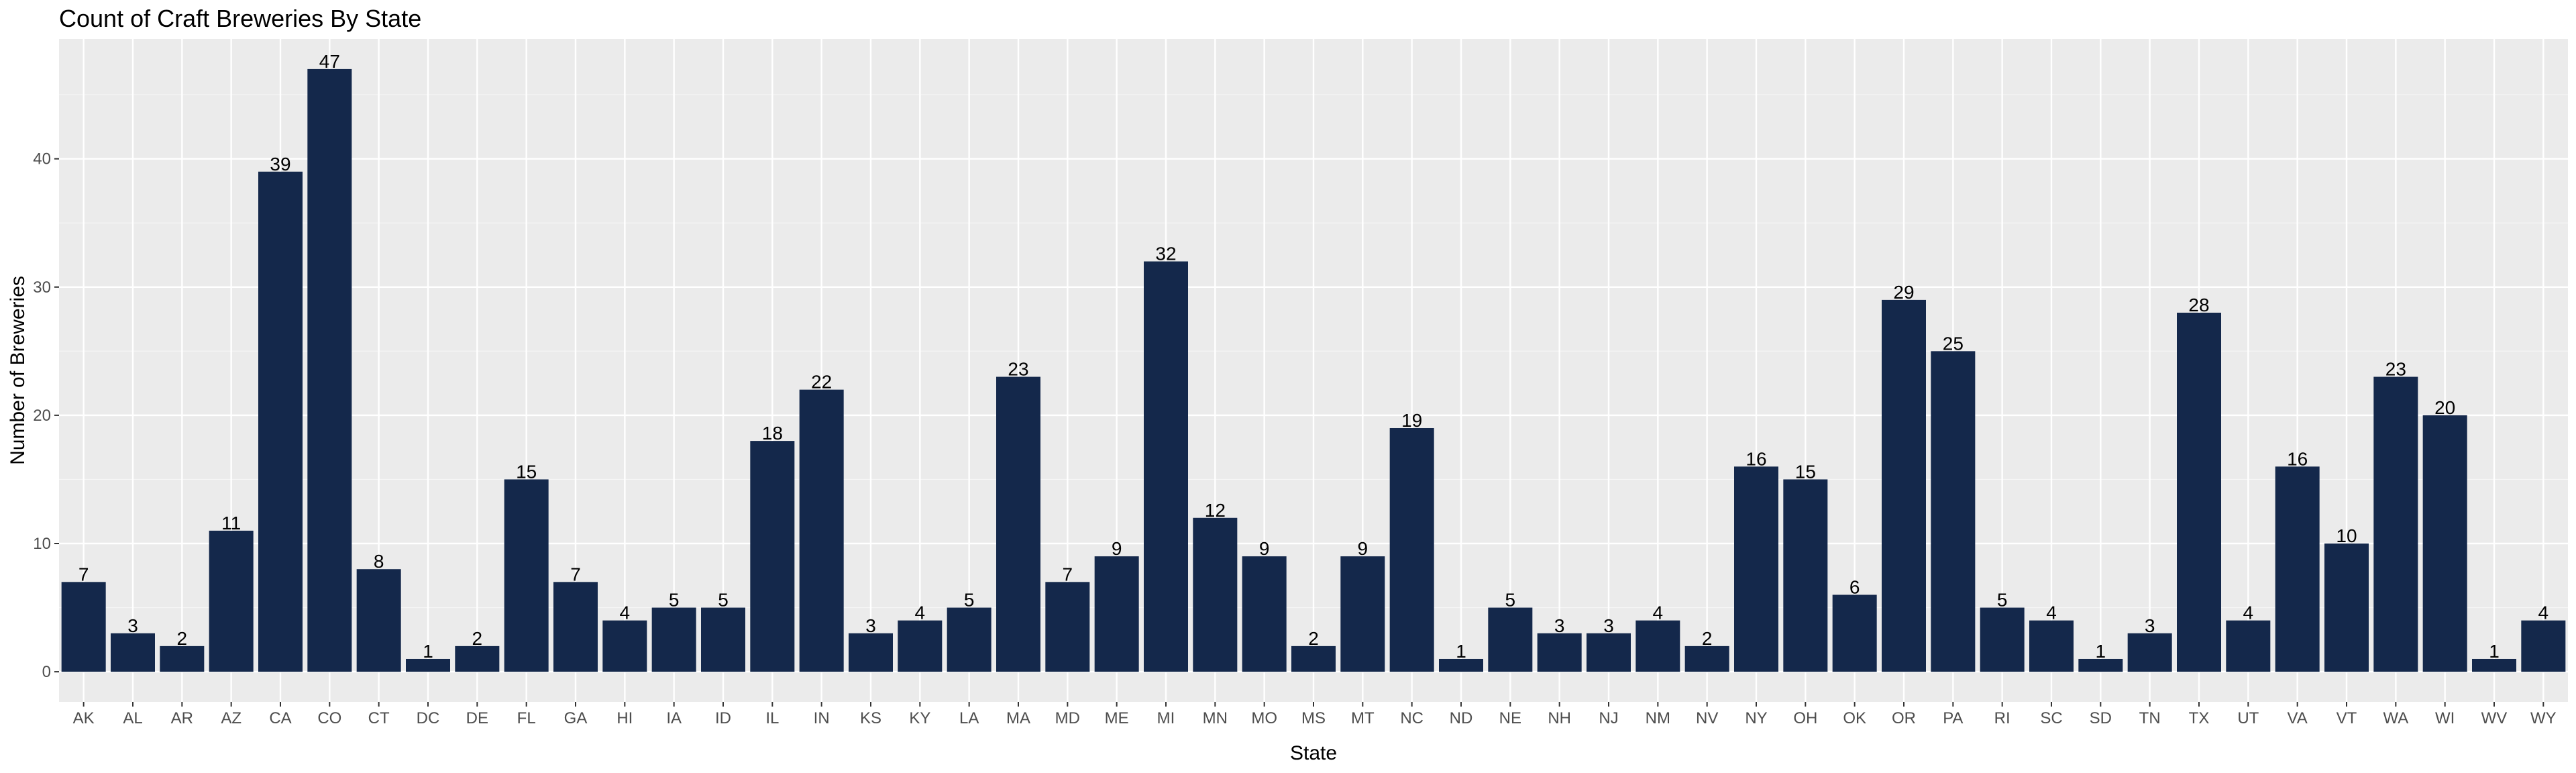  I want to click on bar-mn, so click(1215, 594).